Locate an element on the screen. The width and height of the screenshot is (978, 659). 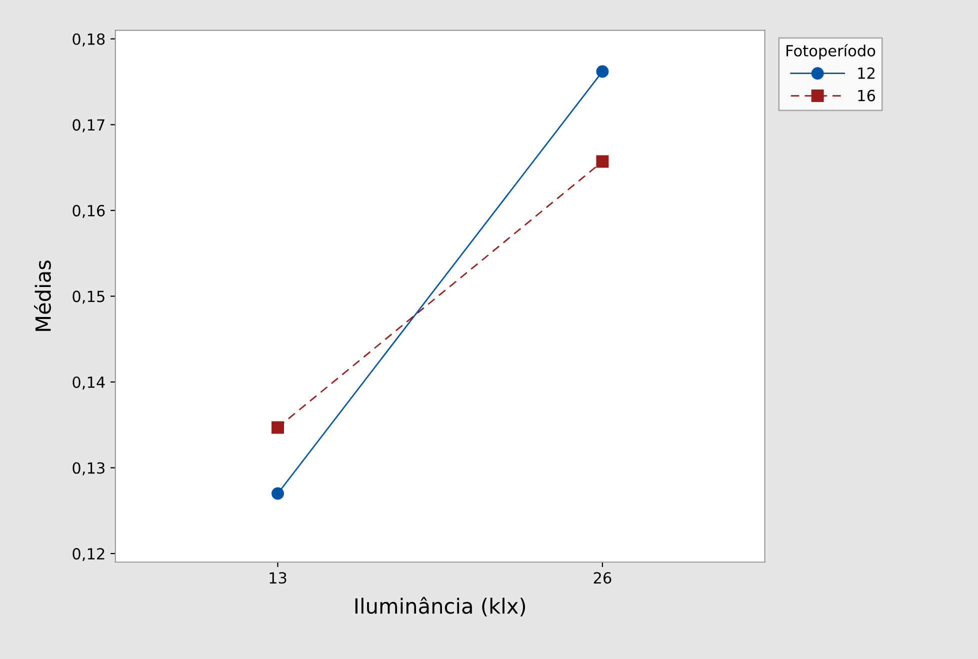
y-axis-title: Médias is located at coordinates (42, 295).